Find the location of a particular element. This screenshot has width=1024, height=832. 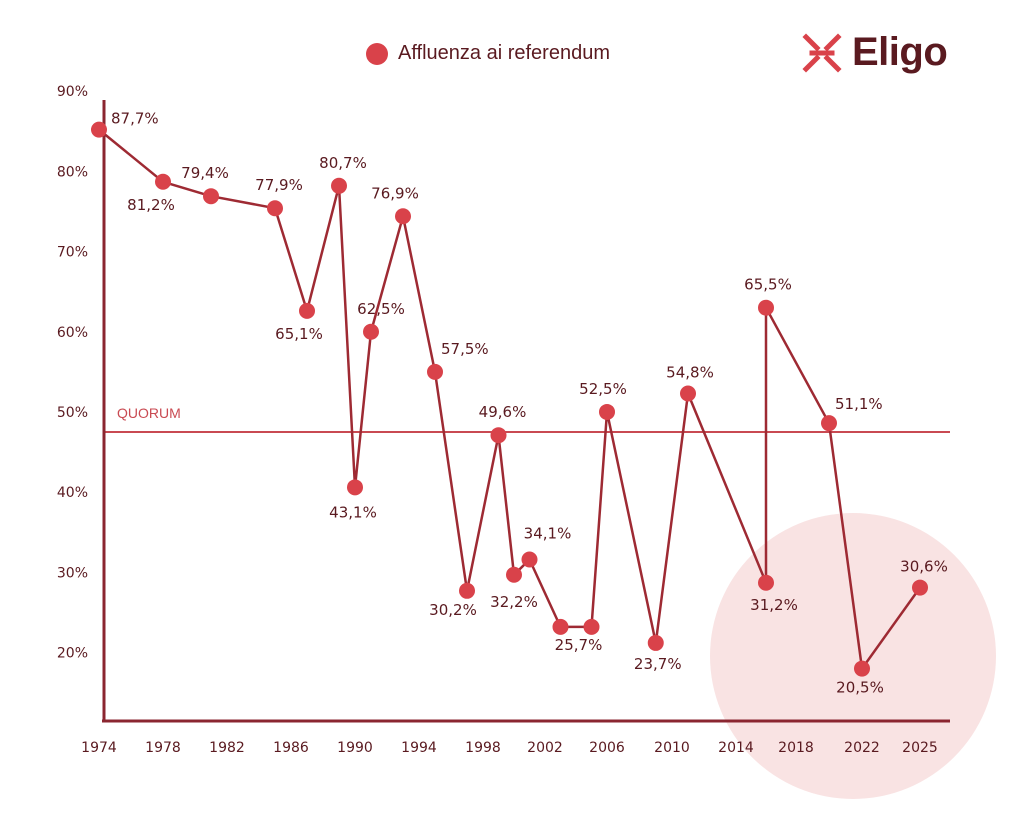

data-label: 20,5% is located at coordinates (860, 688).